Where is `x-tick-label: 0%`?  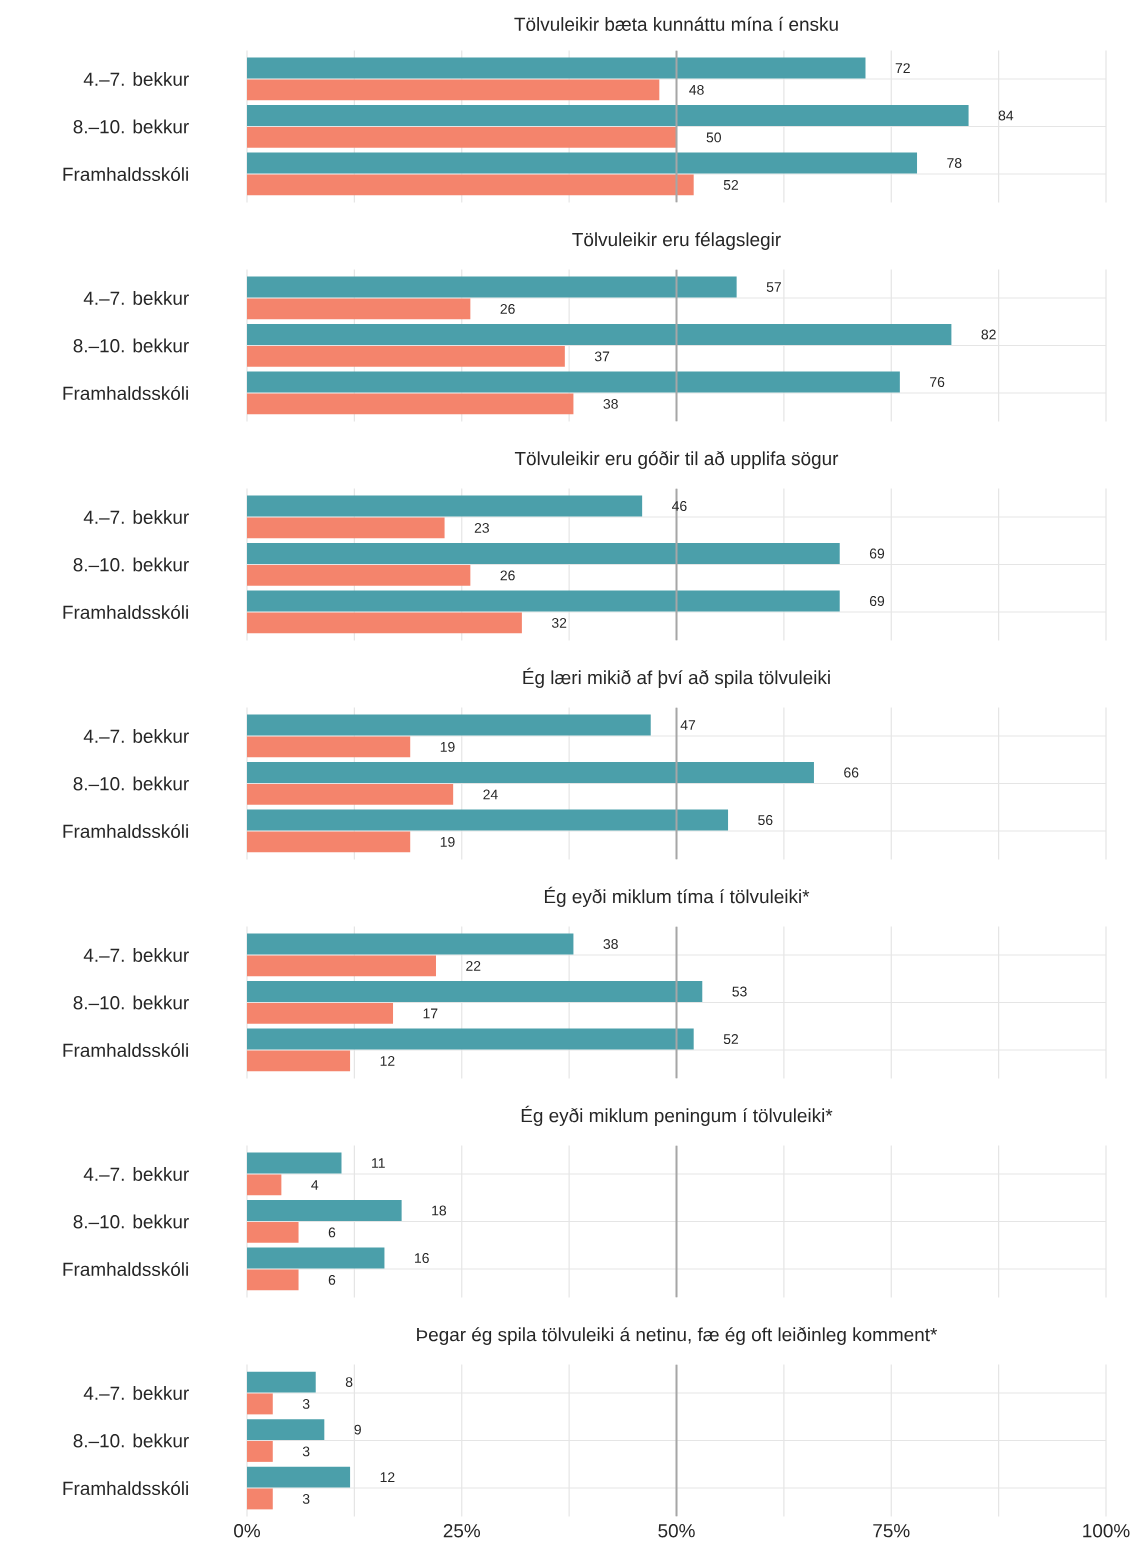
x-tick-label: 0% is located at coordinates (247, 1531).